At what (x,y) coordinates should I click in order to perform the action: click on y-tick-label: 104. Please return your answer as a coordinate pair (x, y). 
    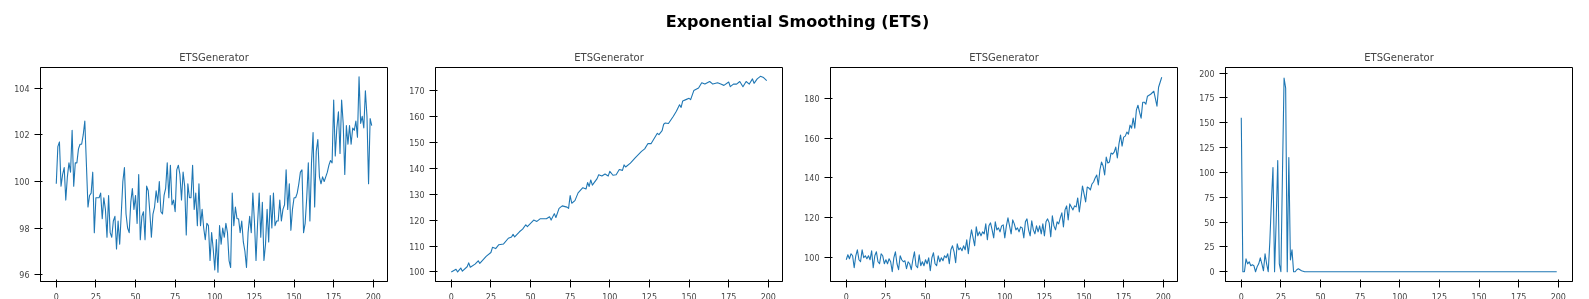
    Looking at the image, I should click on (22, 89).